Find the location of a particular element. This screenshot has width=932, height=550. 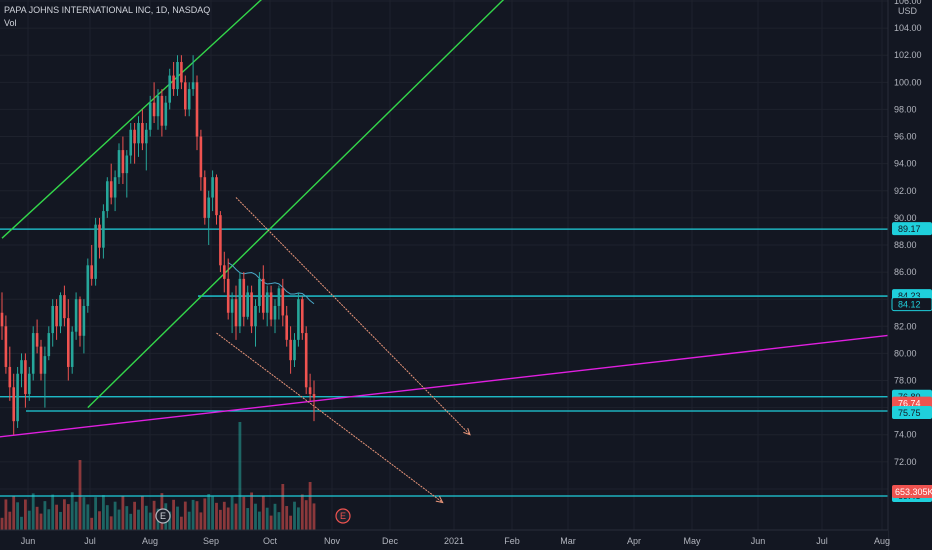

x-tick-label-13: Jul is located at coordinates (822, 541).